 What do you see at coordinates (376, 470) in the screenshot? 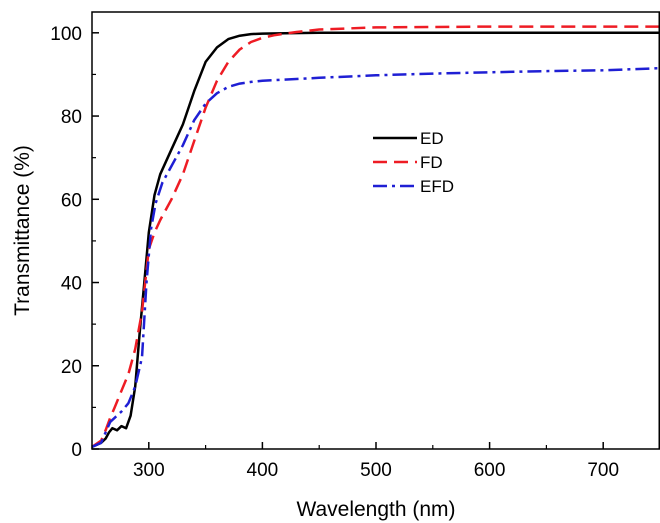
I see `x-tick-label: 500` at bounding box center [376, 470].